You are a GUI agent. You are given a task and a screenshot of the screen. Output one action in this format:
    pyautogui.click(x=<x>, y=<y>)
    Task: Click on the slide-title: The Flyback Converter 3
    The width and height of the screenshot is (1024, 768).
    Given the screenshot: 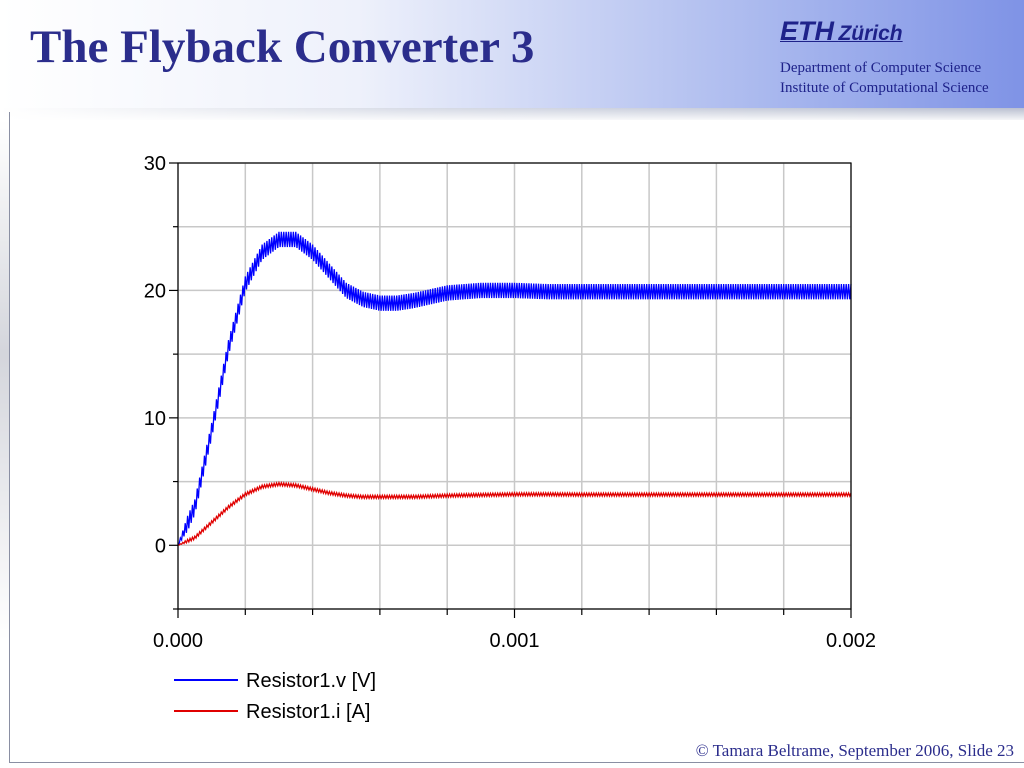 What is the action you would take?
    pyautogui.click(x=282, y=47)
    